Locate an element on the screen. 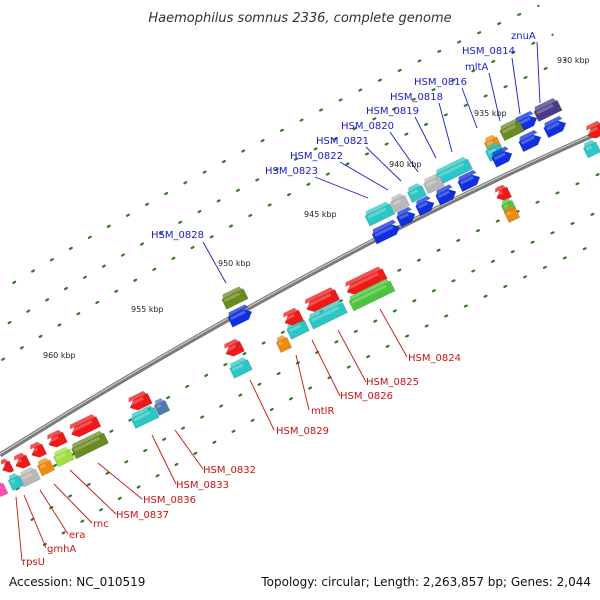  gene-era-body is located at coordinates (39, 450).